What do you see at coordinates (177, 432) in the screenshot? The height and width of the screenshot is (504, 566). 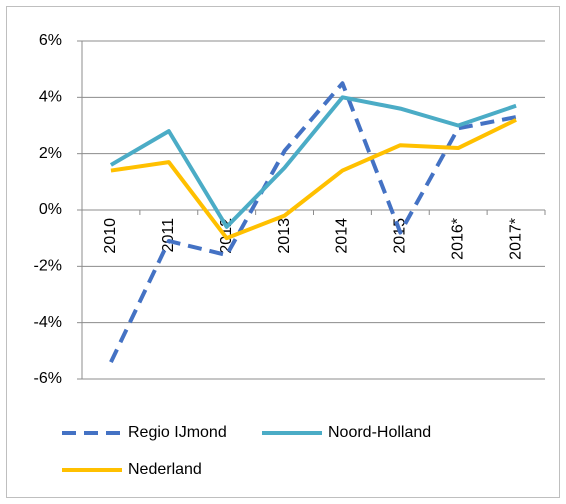 I see `legend-label: Regio IJmond` at bounding box center [177, 432].